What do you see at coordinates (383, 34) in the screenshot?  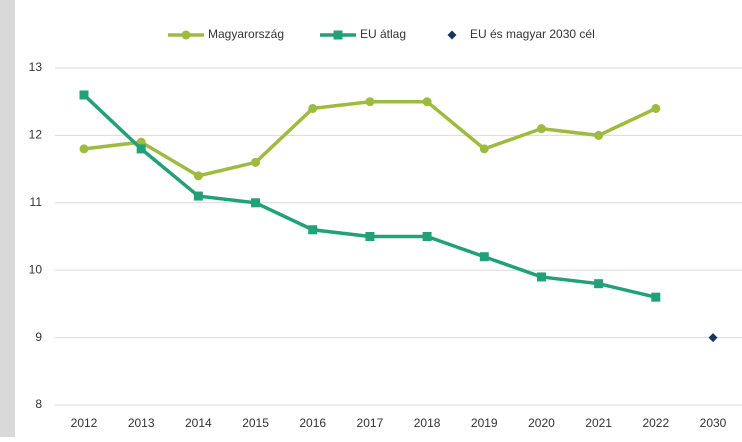 I see `legend-label: EU átlag` at bounding box center [383, 34].